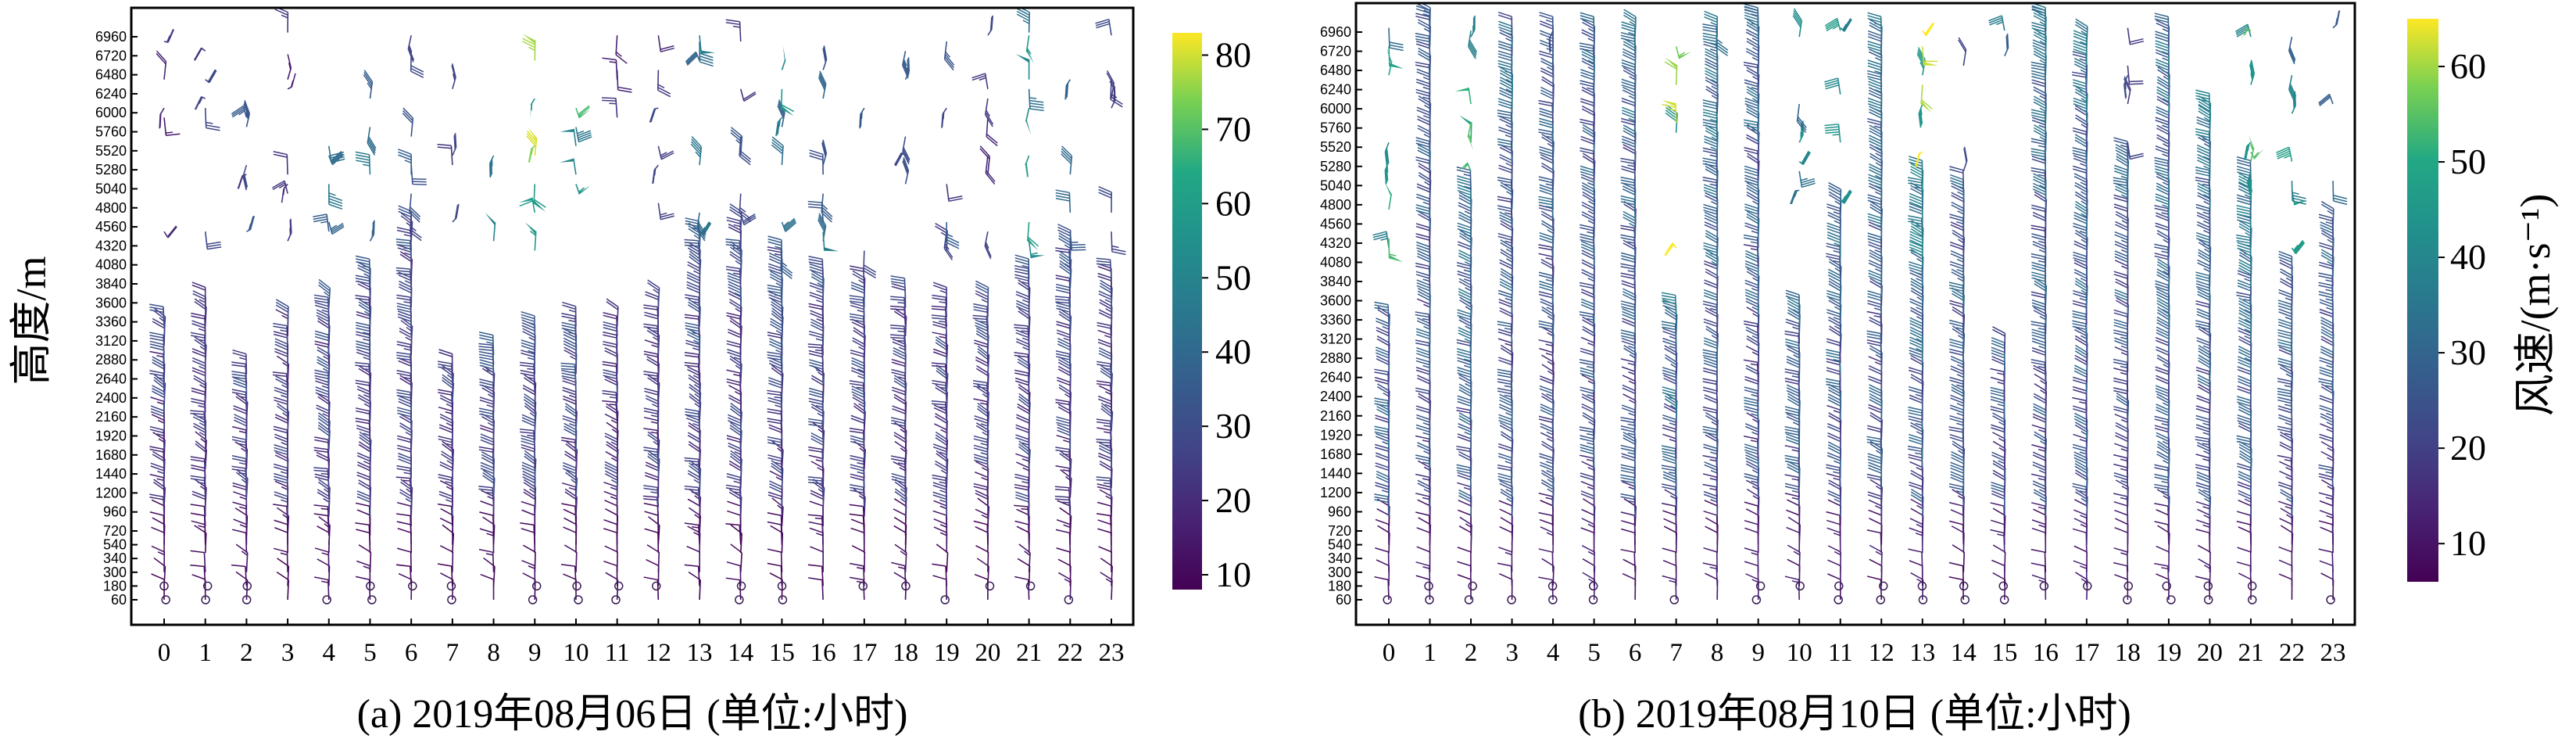  I want to click on x-tick-label: 23, so click(1112, 653).